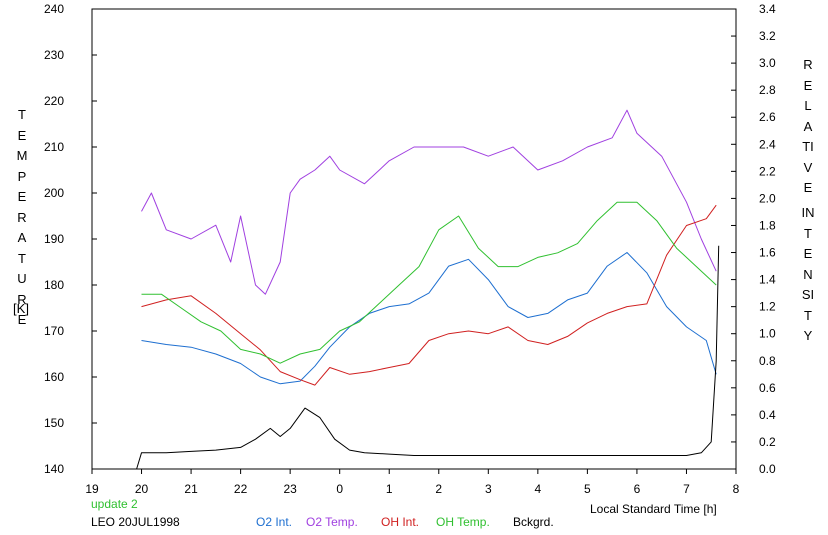 This screenshot has width=828, height=535. Describe the element at coordinates (22, 217) in the screenshot. I see `y-left-axis-label-line-1: TEMPERATURE` at that location.